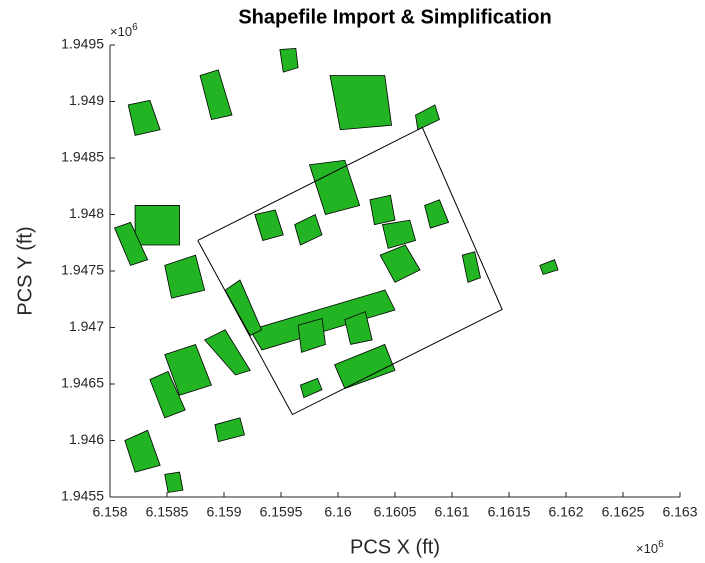 The image size is (705, 563). Describe the element at coordinates (451, 512) in the screenshot. I see `x-tick-label: 6.161` at that location.